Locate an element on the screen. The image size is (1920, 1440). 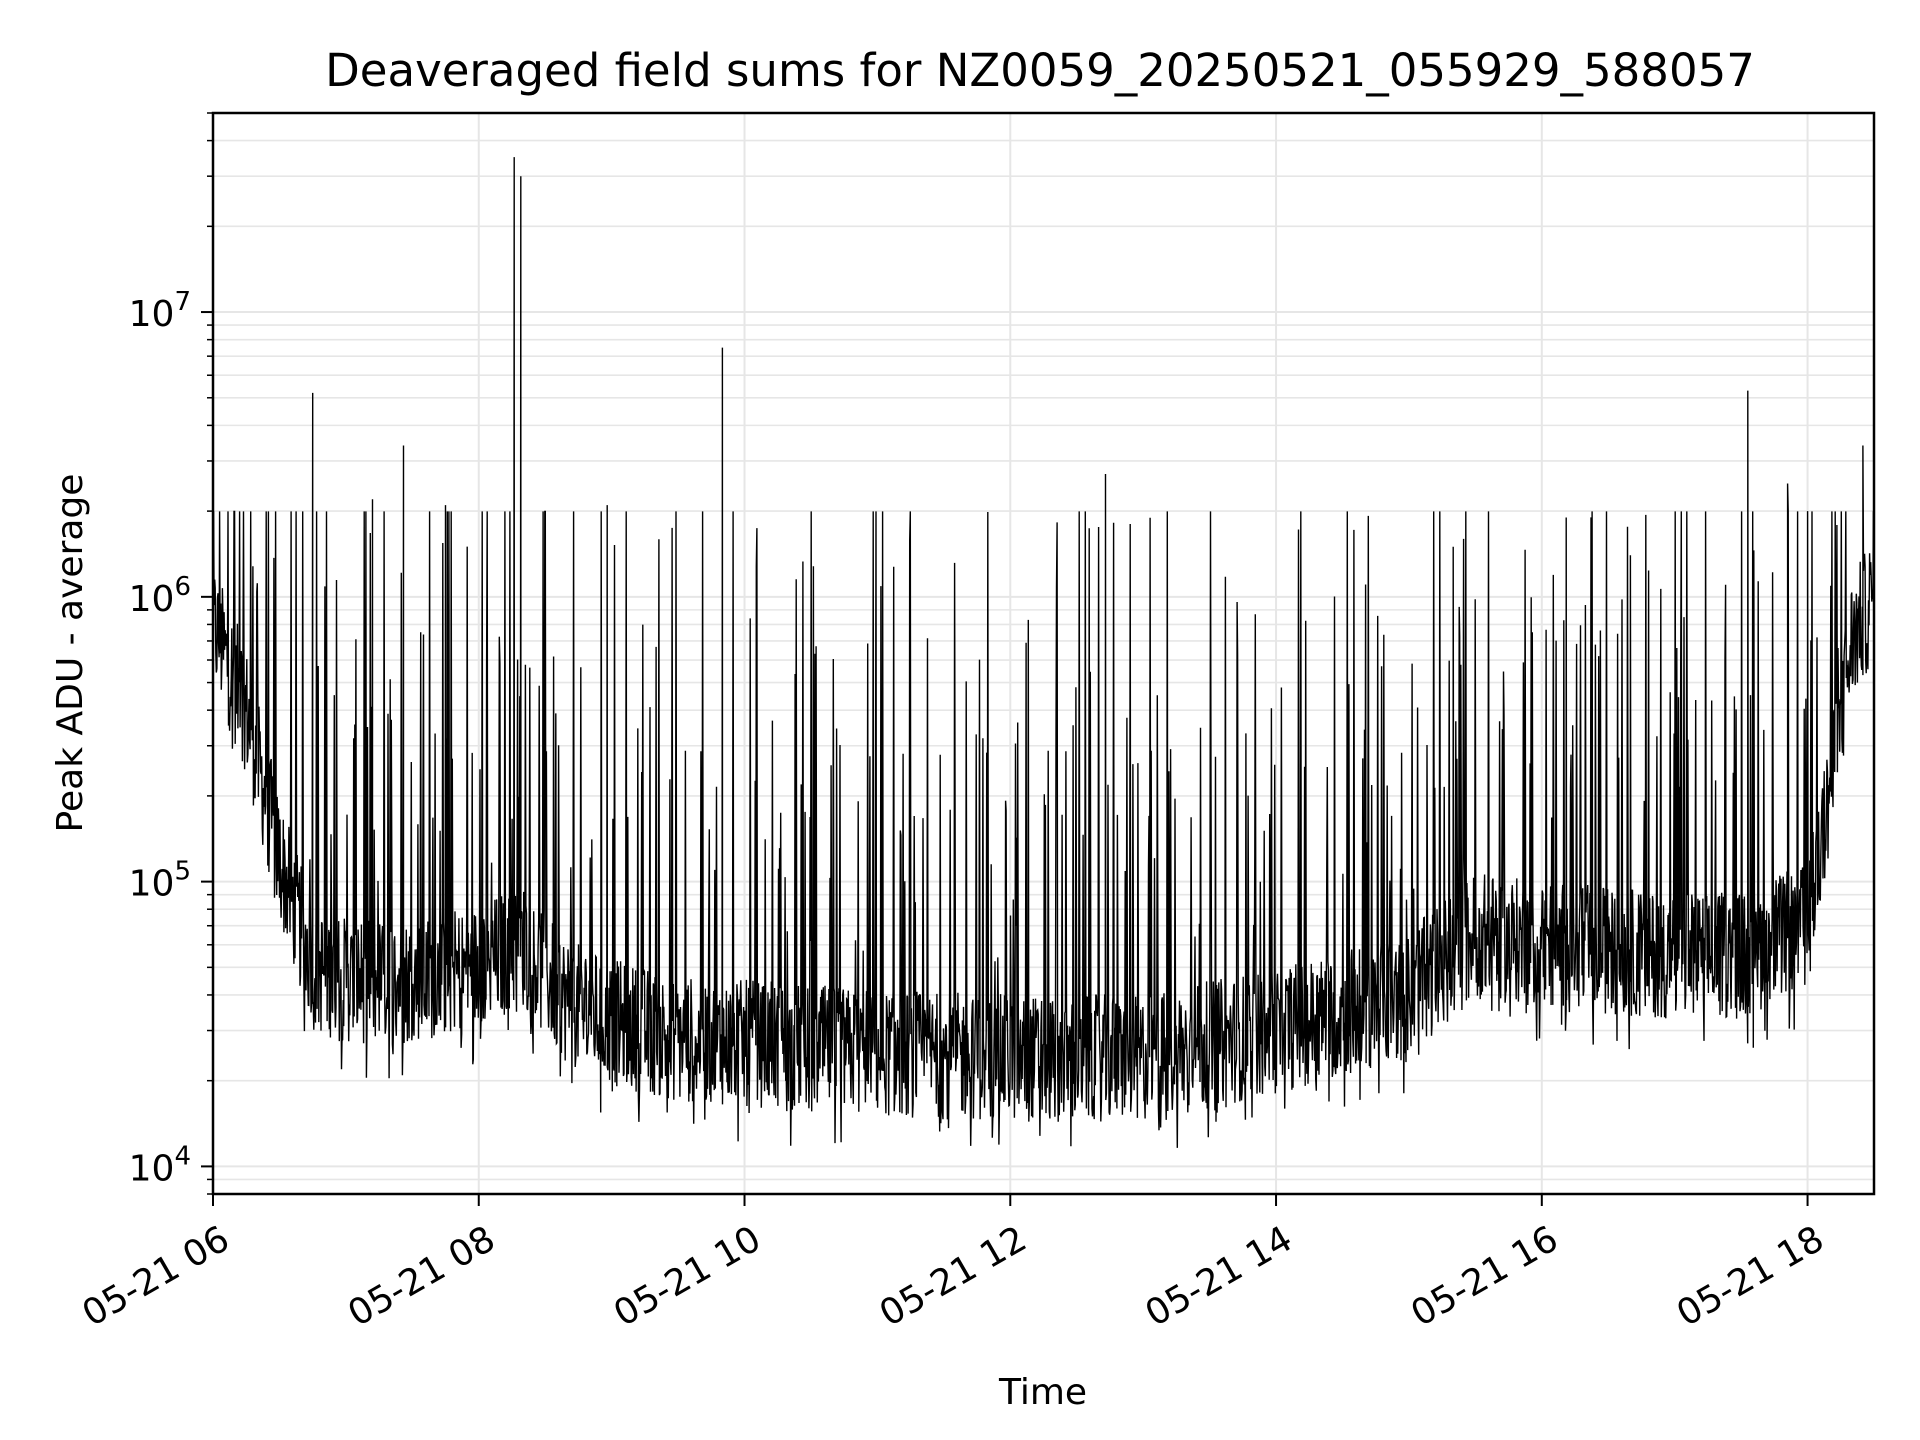
y-tick-label: 10⁷ is located at coordinates (160, 311).